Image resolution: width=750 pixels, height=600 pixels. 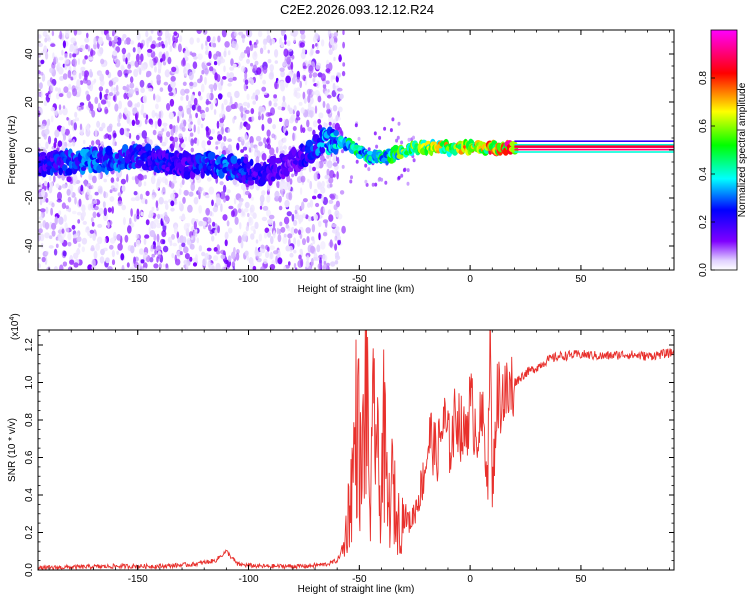 I want to click on colorbar-tick-label: 0.6, so click(x=703, y=126).